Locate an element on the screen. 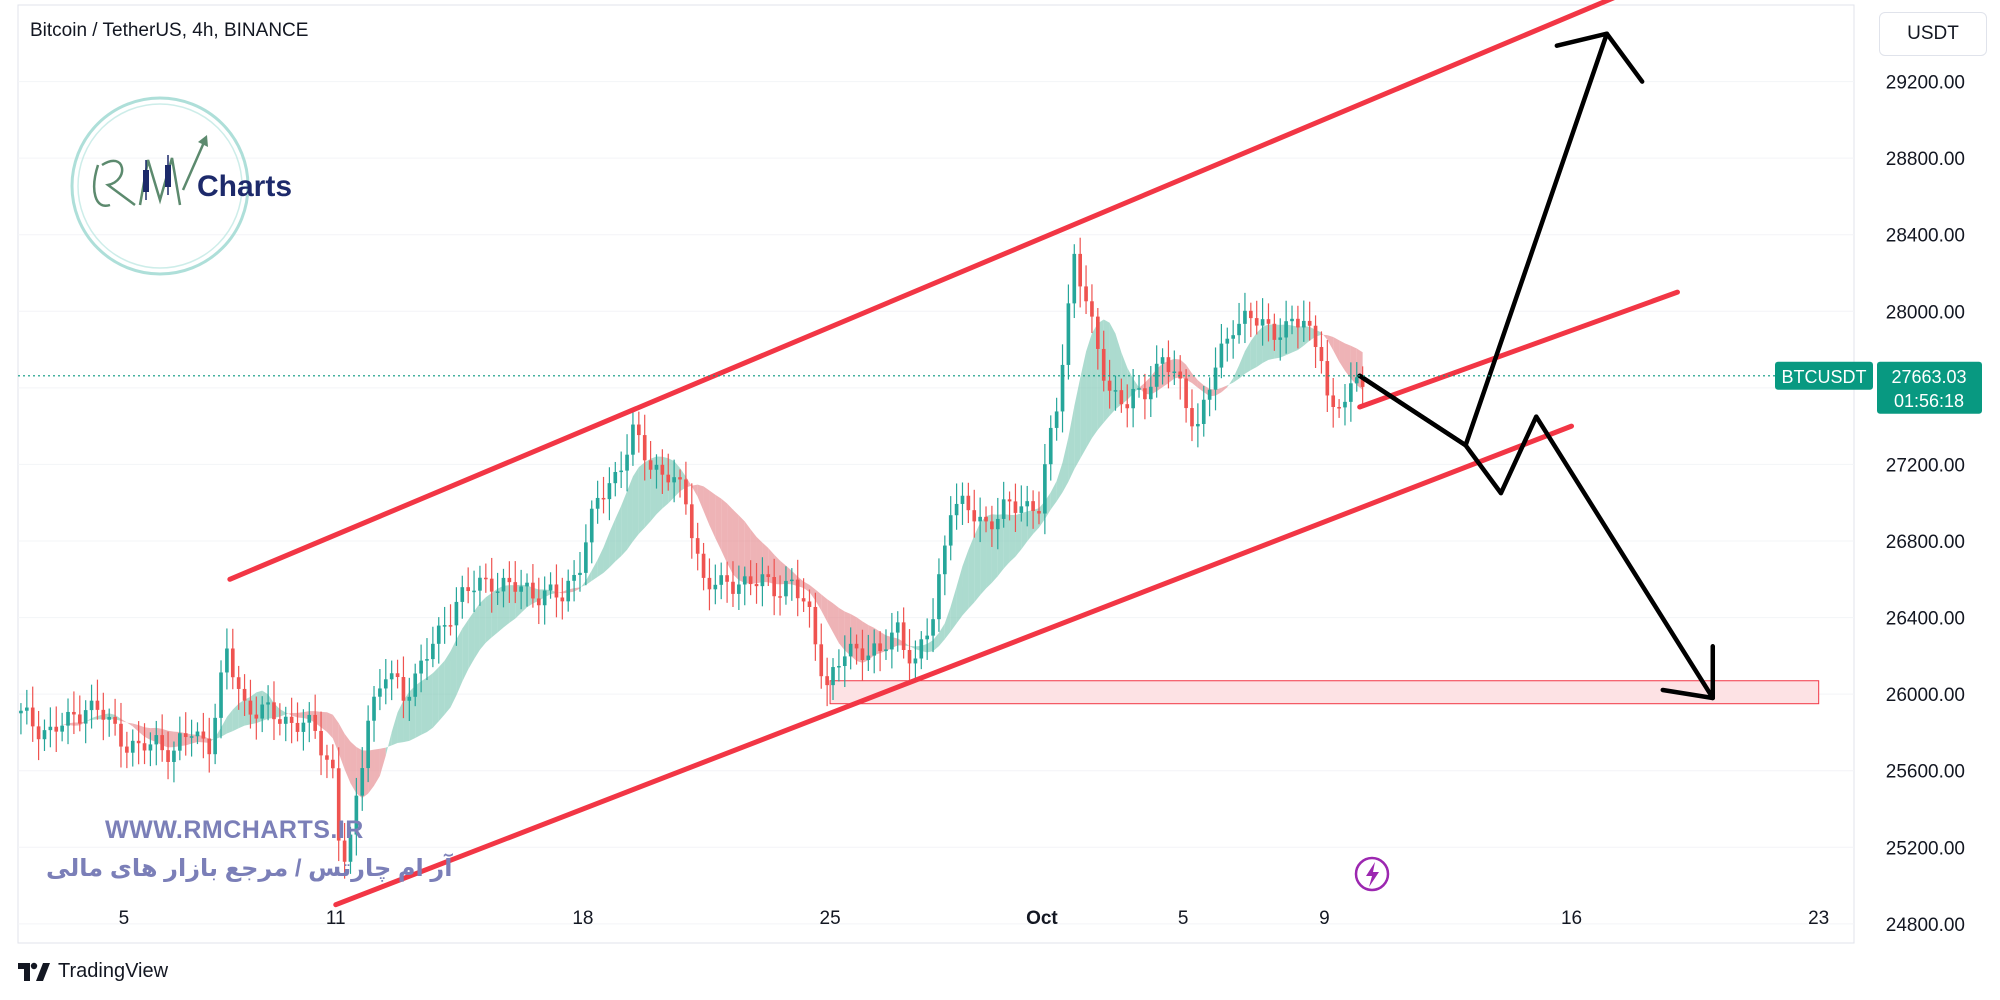 The height and width of the screenshot is (1000, 2000). x-tick-label: Oct is located at coordinates (1042, 918).